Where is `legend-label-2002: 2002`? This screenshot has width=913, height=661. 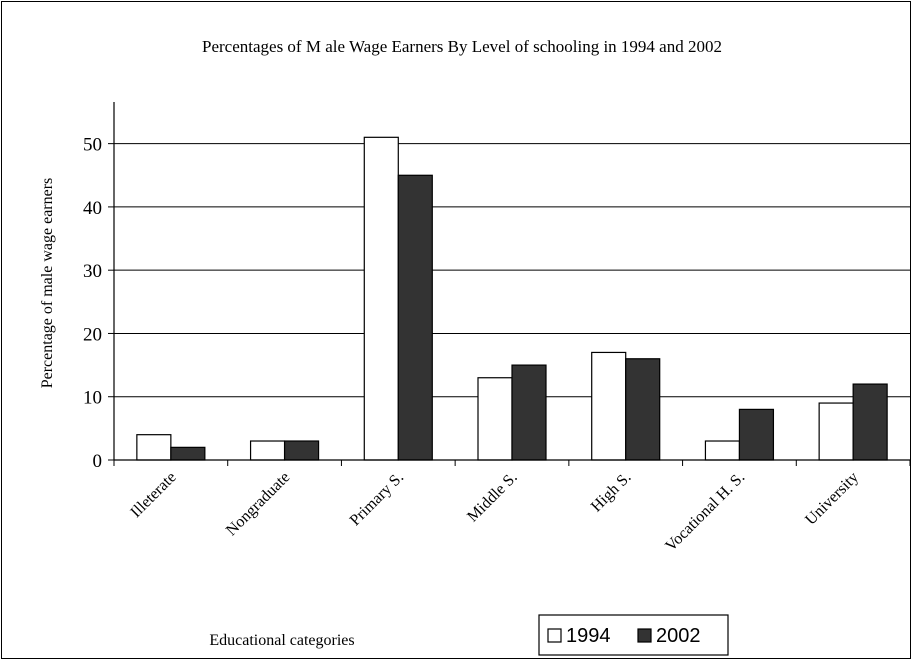 legend-label-2002: 2002 is located at coordinates (678, 636).